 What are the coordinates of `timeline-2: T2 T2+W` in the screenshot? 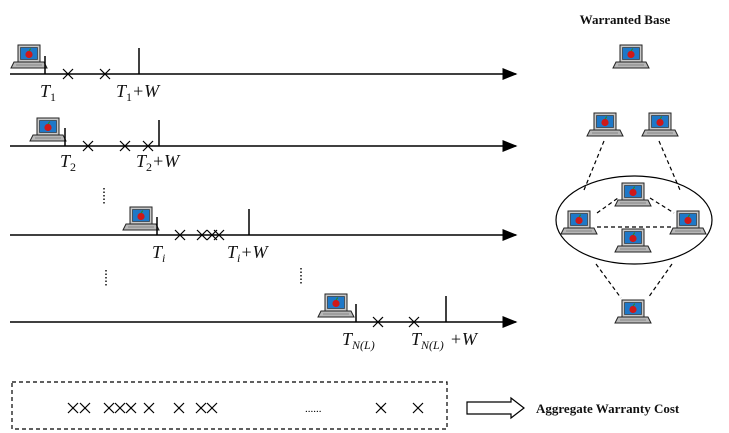 It's located at (264, 145).